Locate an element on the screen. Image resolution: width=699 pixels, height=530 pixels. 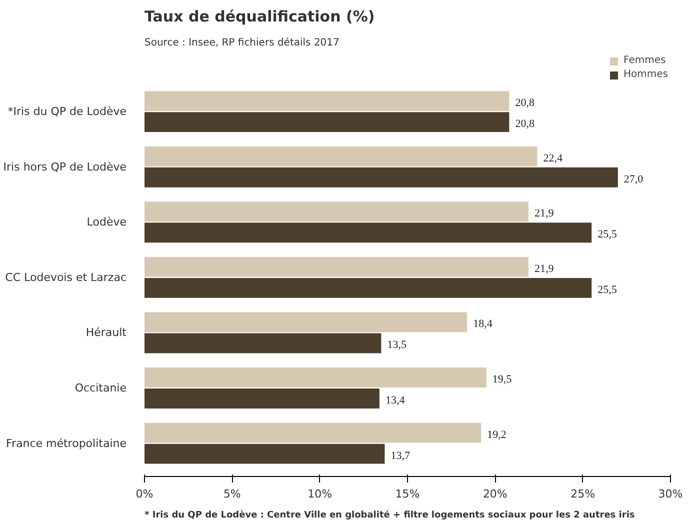
y-tick-label: CC Lodevois et Larzac is located at coordinates (65, 277).